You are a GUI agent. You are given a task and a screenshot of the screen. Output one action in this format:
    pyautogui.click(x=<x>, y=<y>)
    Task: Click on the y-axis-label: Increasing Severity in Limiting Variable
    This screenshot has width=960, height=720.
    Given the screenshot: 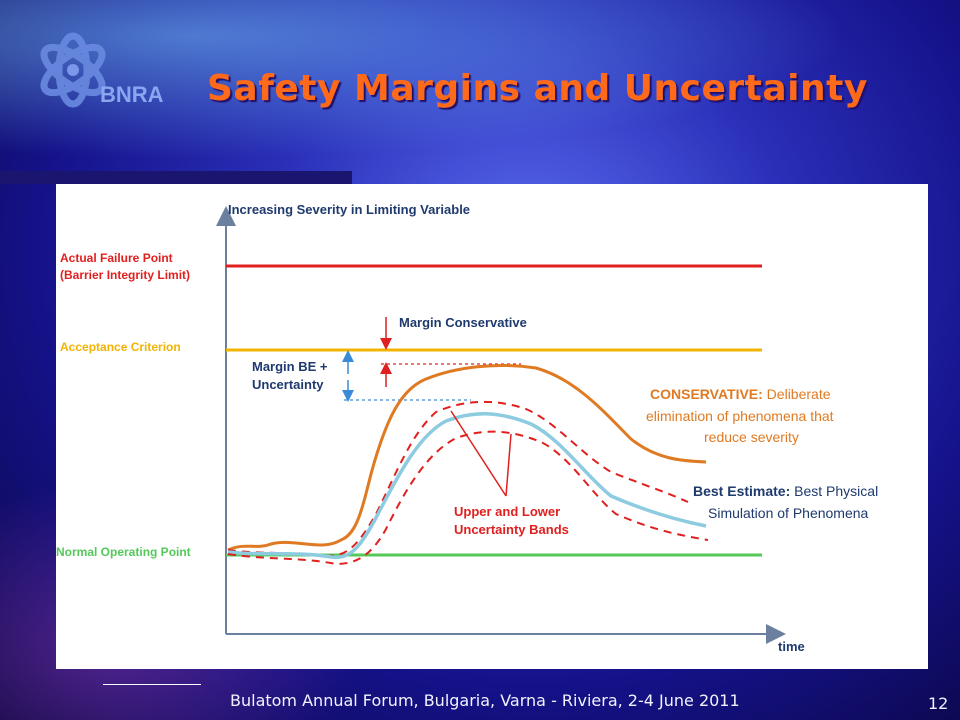 What is the action you would take?
    pyautogui.click(x=349, y=209)
    